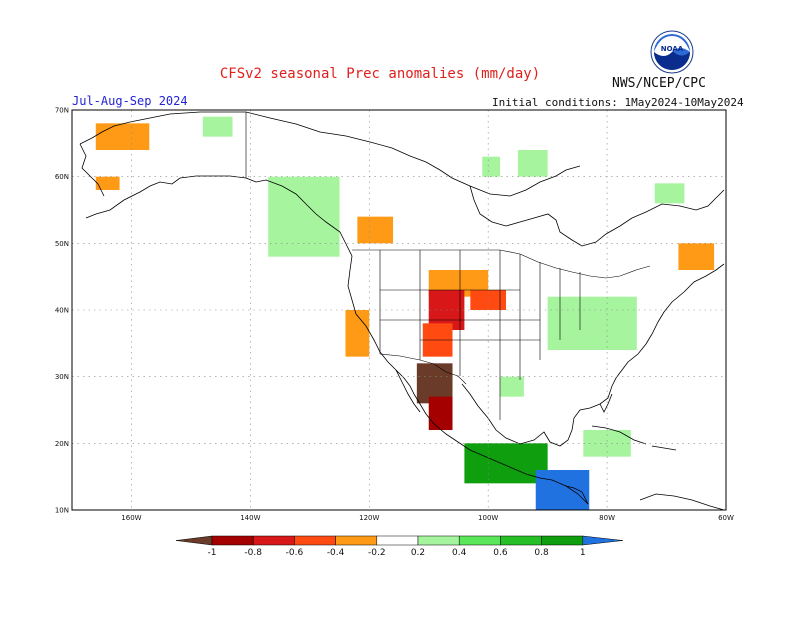 The height and width of the screenshot is (618, 800). What do you see at coordinates (62, 177) in the screenshot?
I see `lat-label: 60N` at bounding box center [62, 177].